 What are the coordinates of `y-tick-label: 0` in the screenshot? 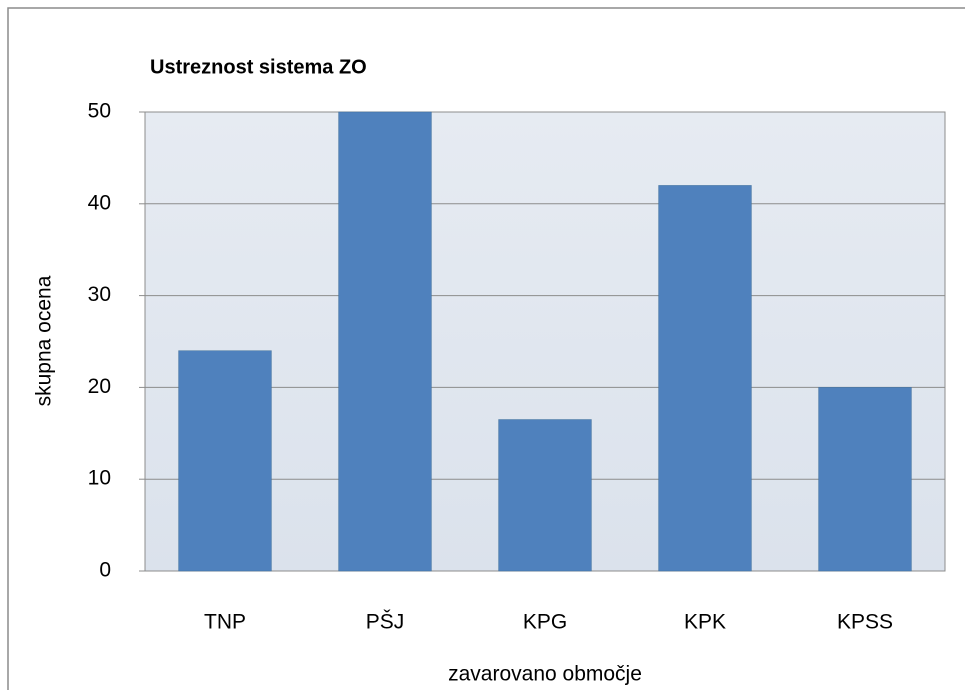 It's located at (105, 570).